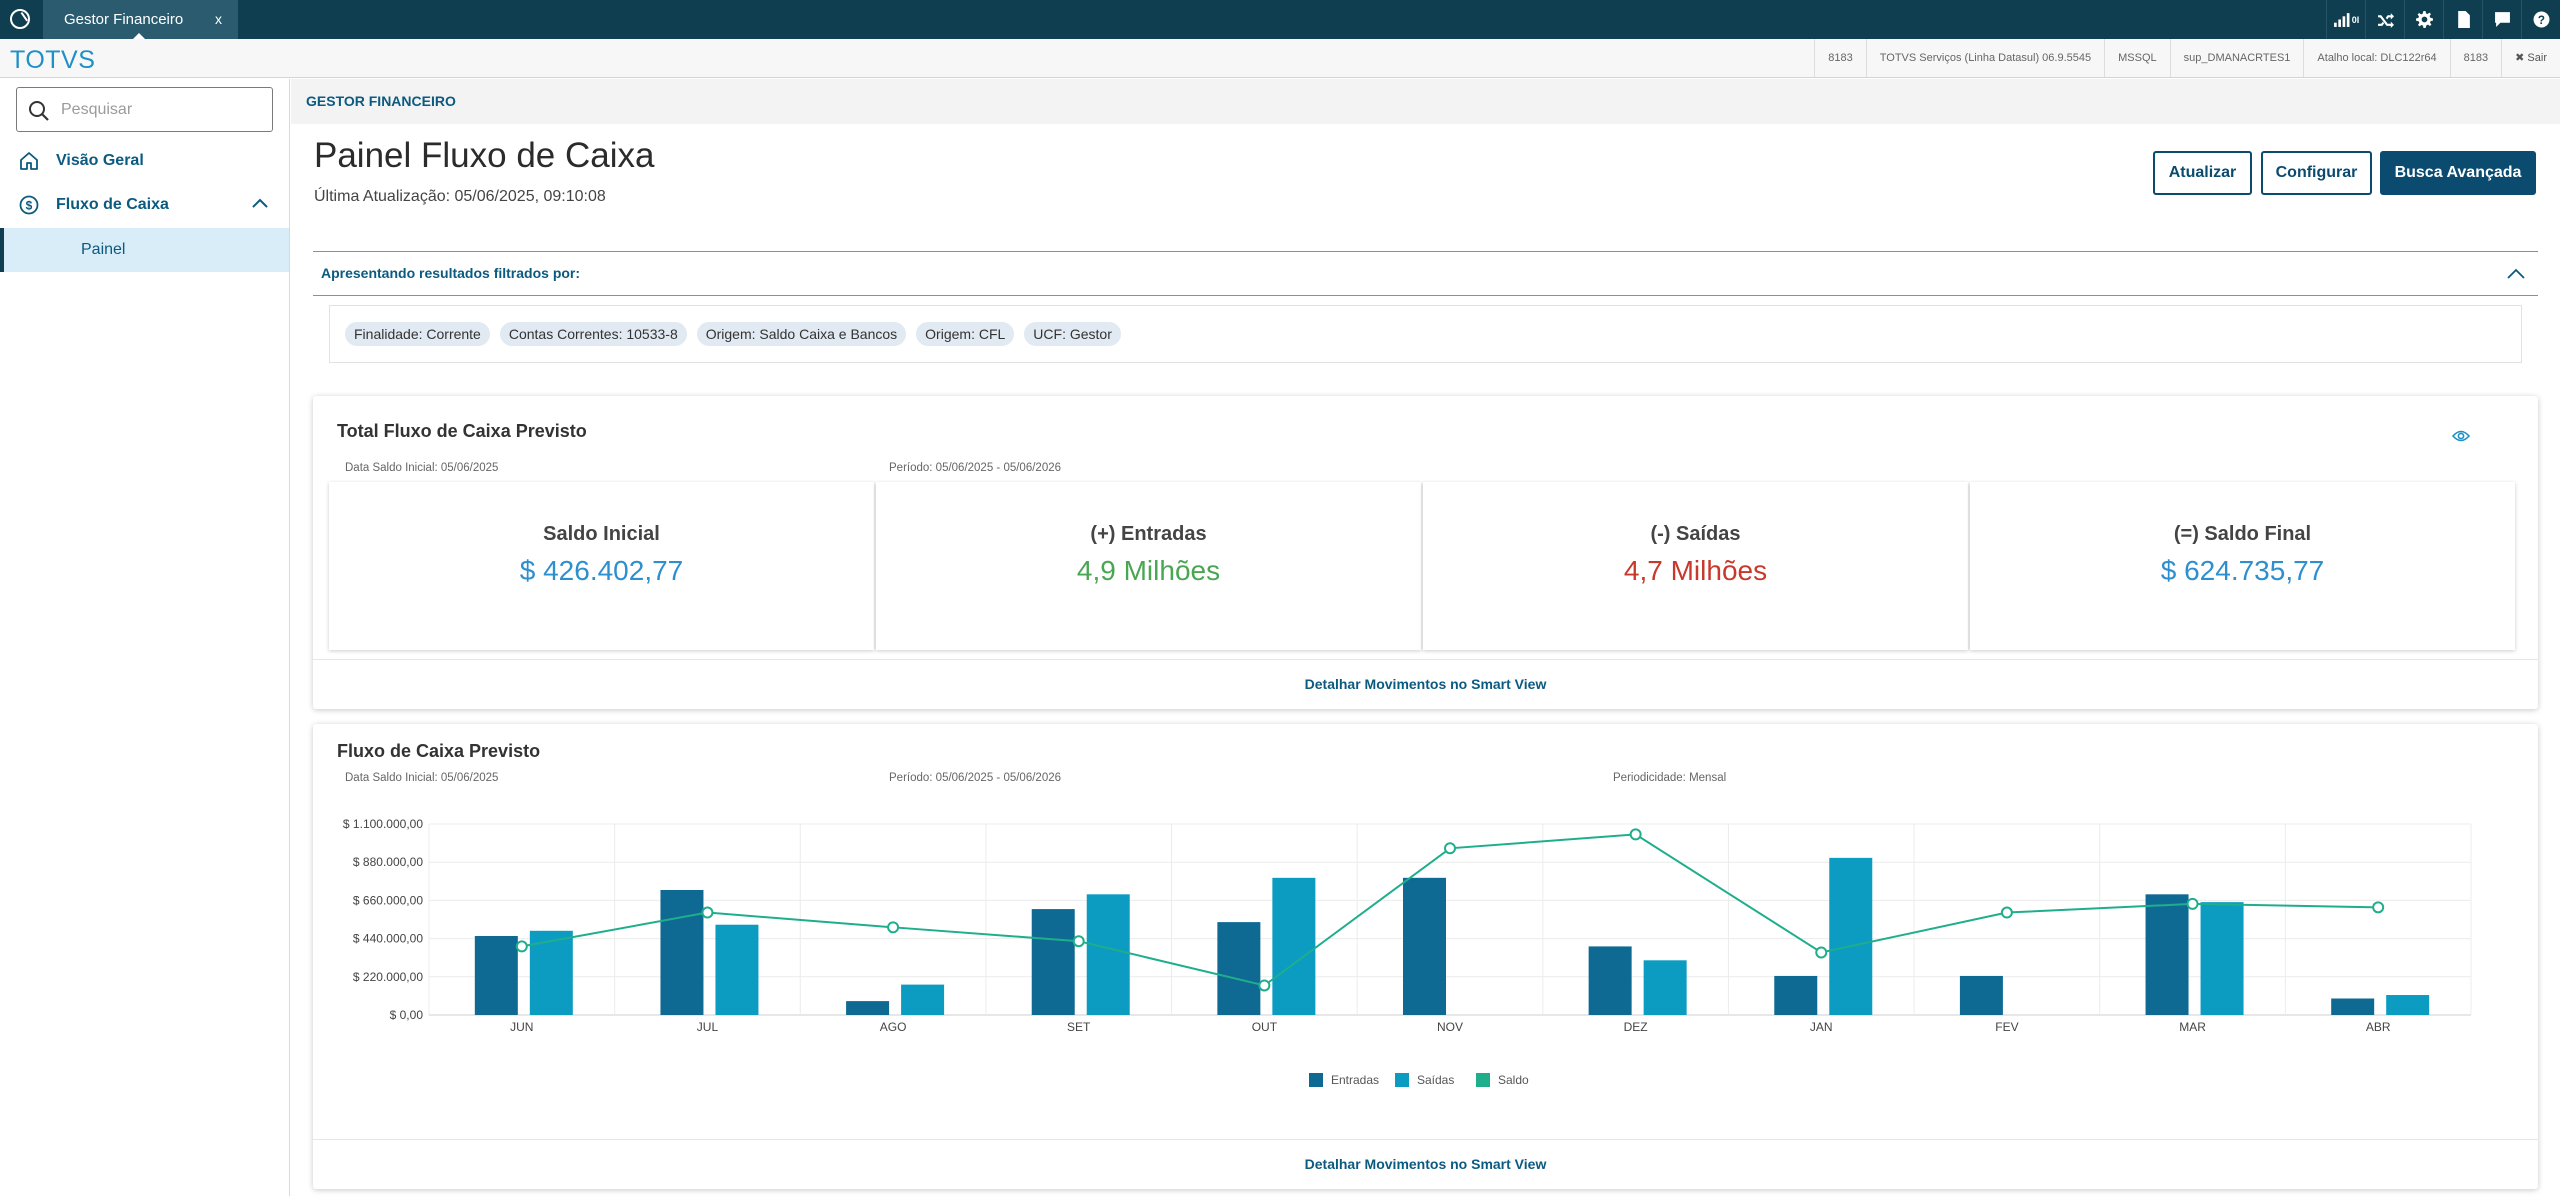 The image size is (2560, 1196). I want to click on sidebar-item-visao-geral: Visão Geral, so click(144, 161).